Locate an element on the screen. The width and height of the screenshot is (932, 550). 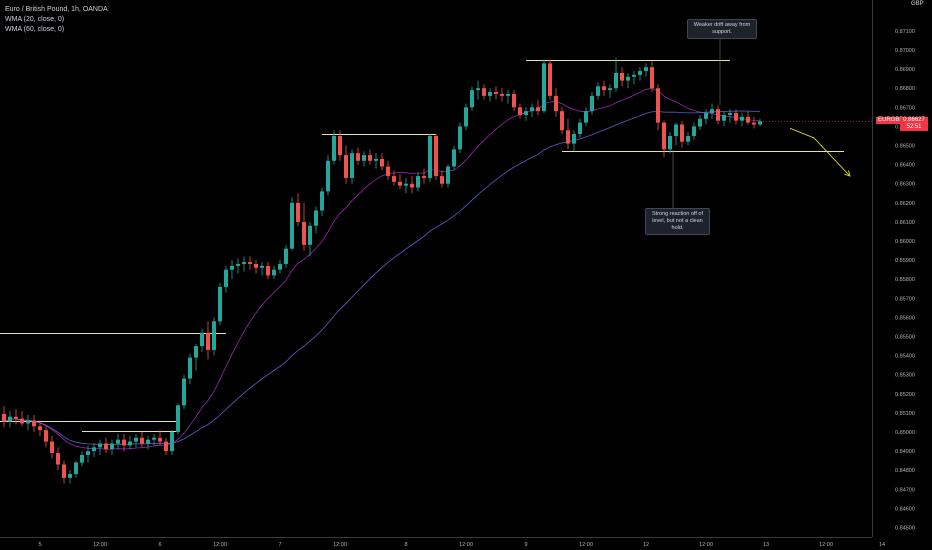
x-tick-label: 12 is located at coordinates (646, 545).